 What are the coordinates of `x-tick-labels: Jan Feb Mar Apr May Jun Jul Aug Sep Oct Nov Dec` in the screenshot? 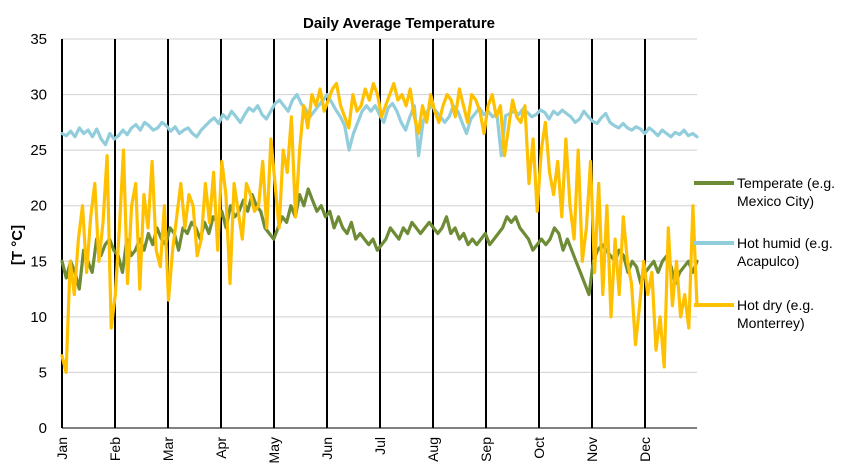 It's located at (353, 450).